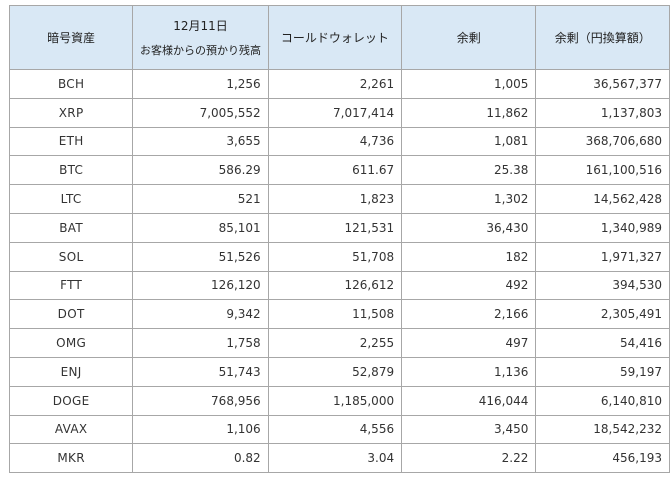  I want to click on cell-asset: DOGE, so click(71, 400).